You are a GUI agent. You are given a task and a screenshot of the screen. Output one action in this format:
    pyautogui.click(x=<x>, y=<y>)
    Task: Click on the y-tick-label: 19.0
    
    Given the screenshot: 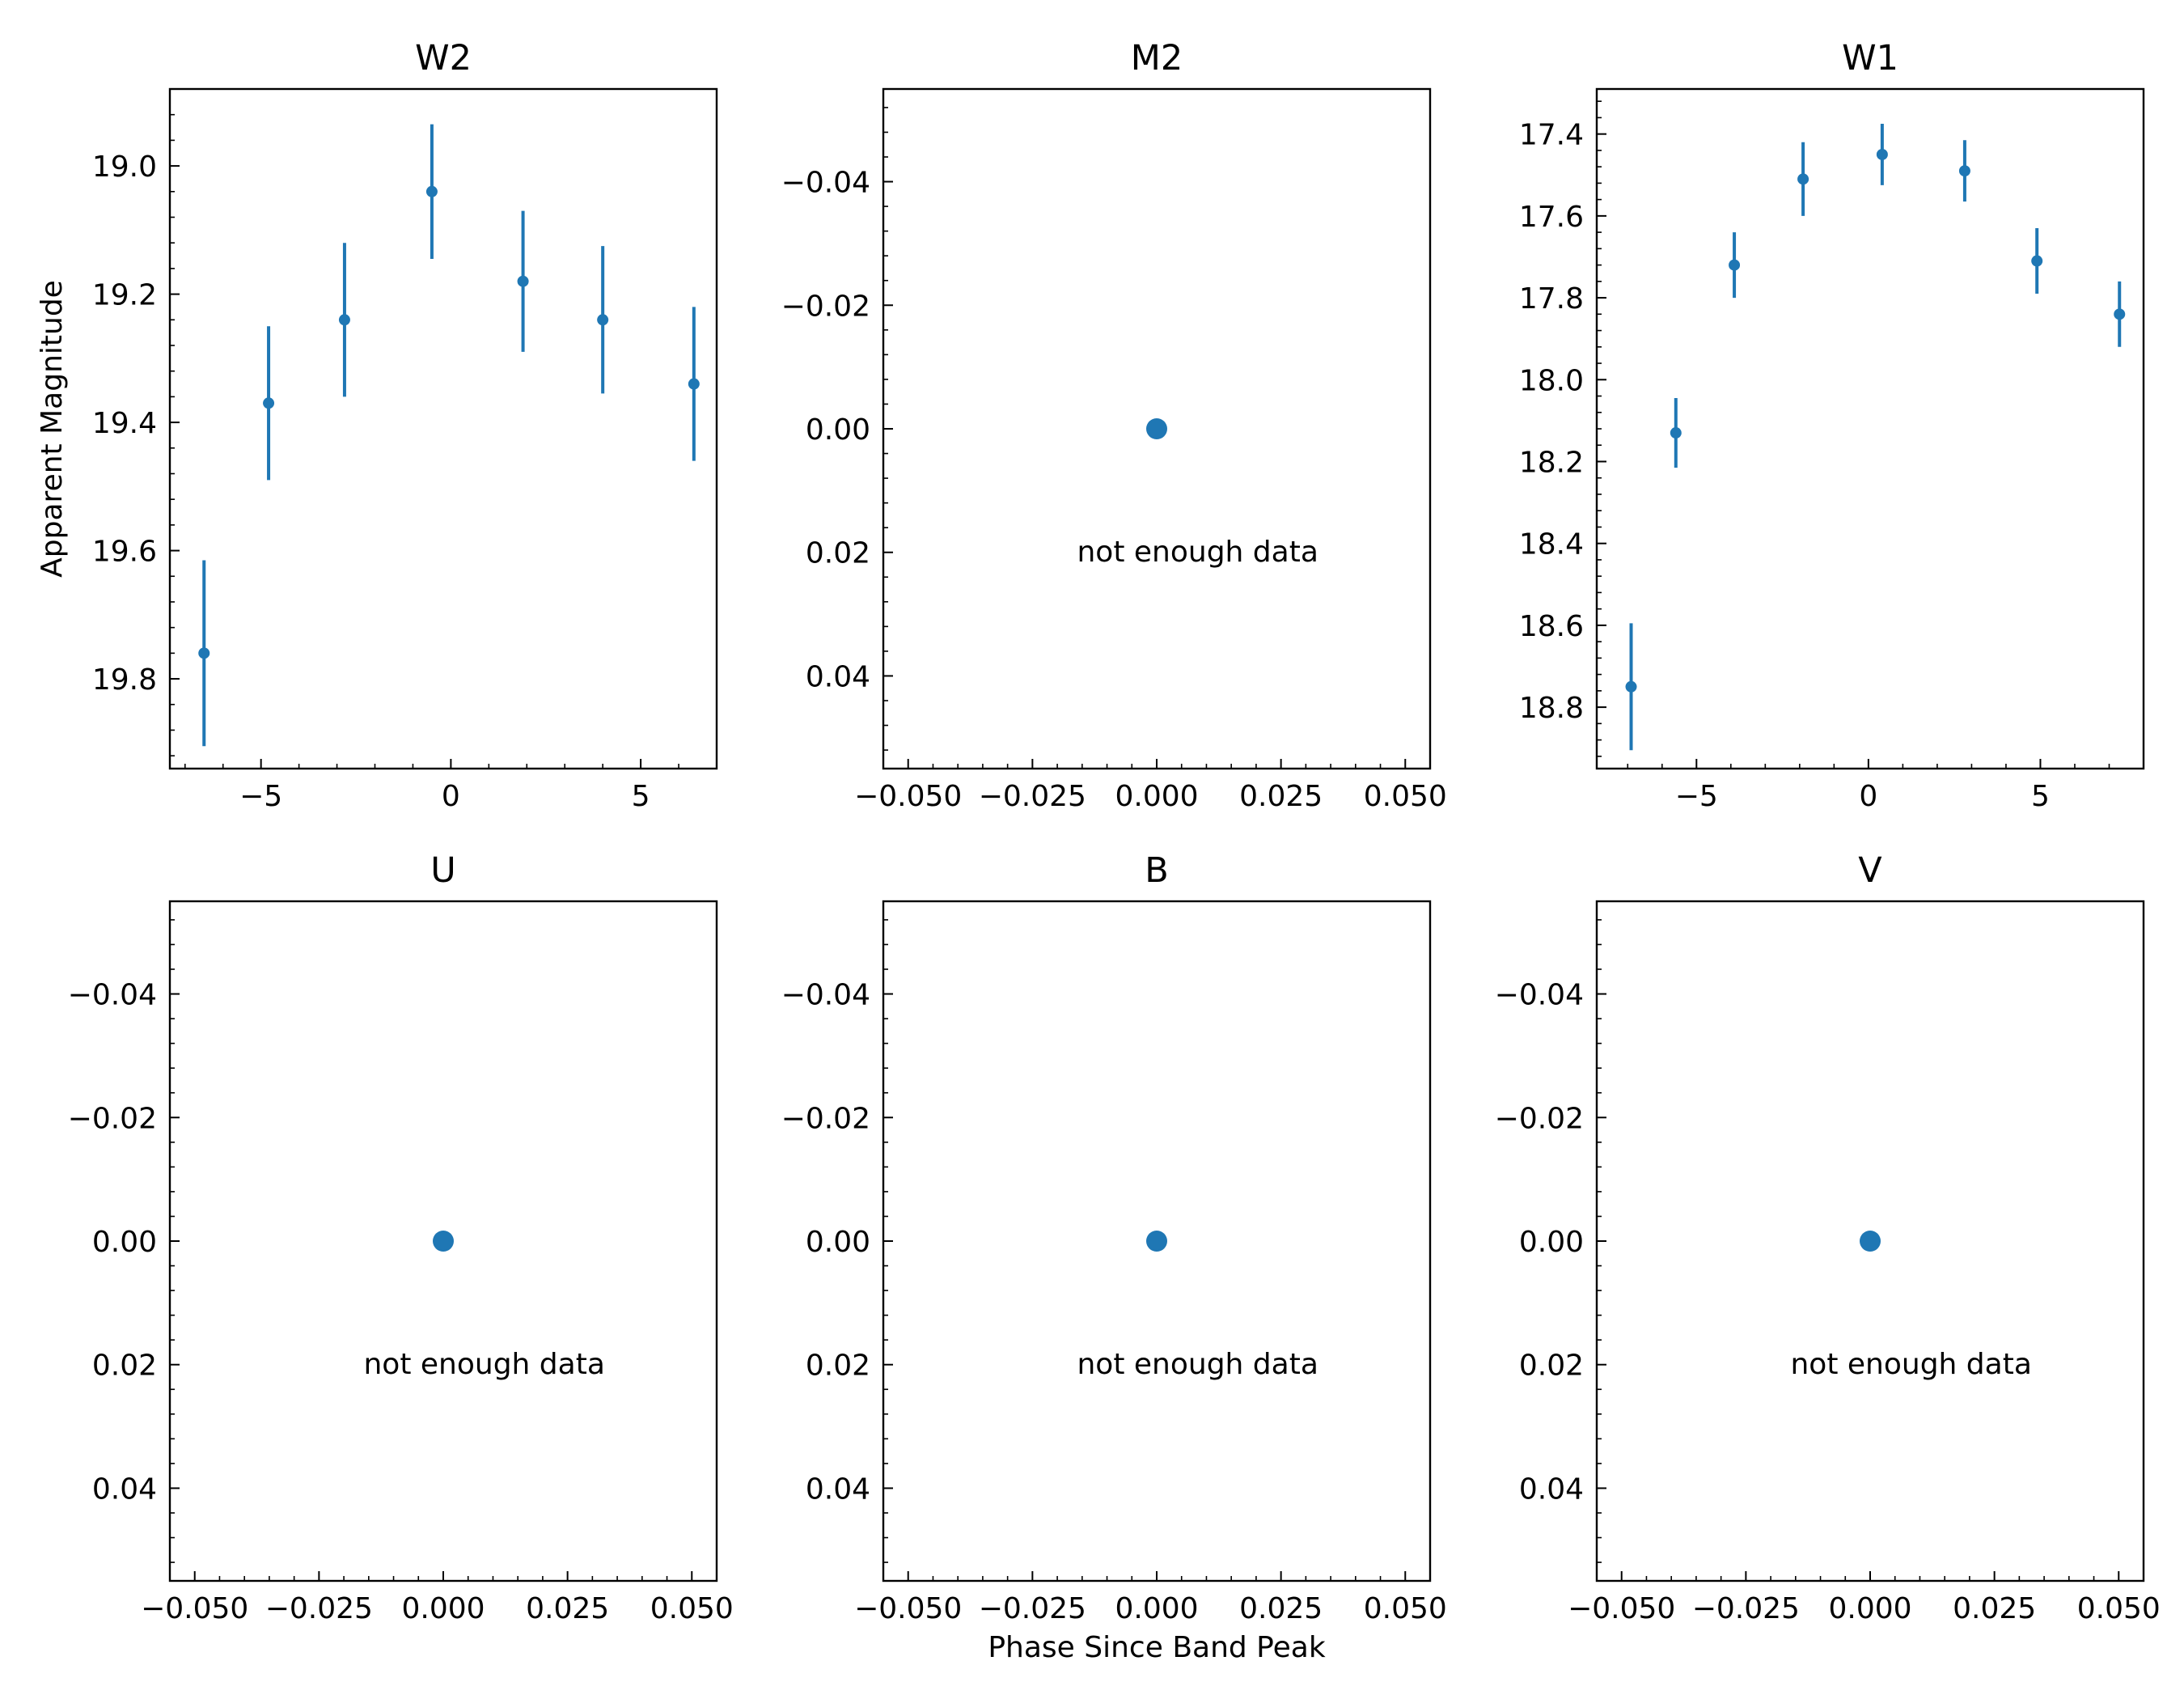 What is the action you would take?
    pyautogui.click(x=125, y=167)
    